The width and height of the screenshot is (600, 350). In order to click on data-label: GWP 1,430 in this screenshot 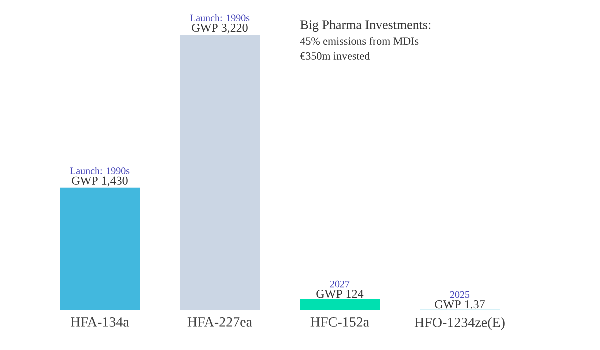, I will do `click(100, 181)`.